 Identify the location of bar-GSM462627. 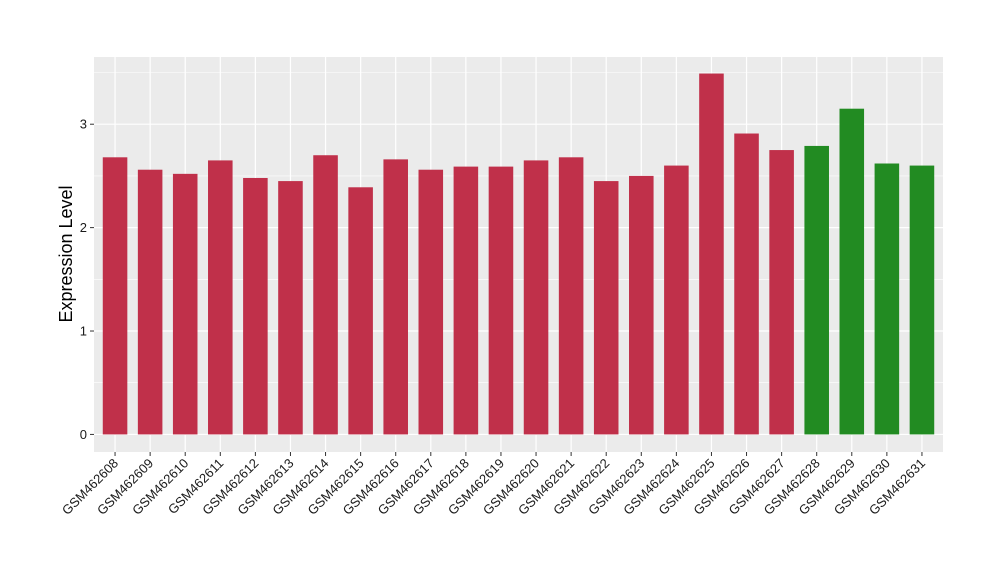
(781, 292).